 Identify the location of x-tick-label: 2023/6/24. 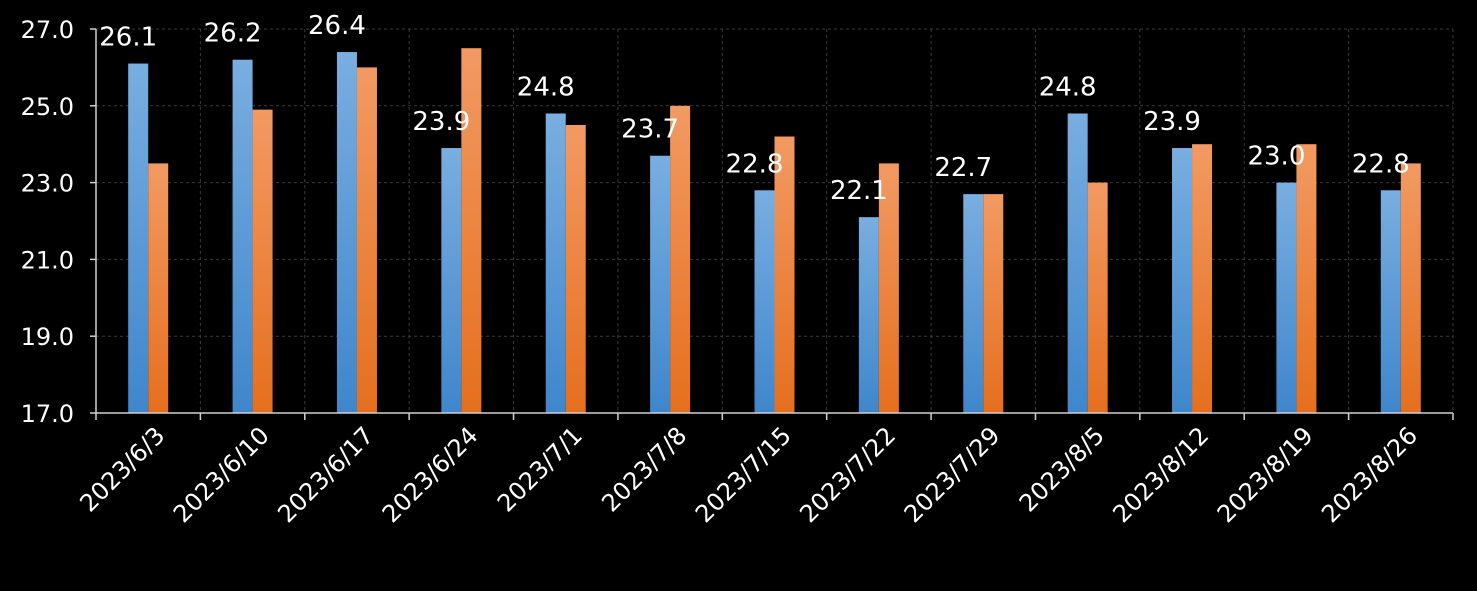
(430, 474).